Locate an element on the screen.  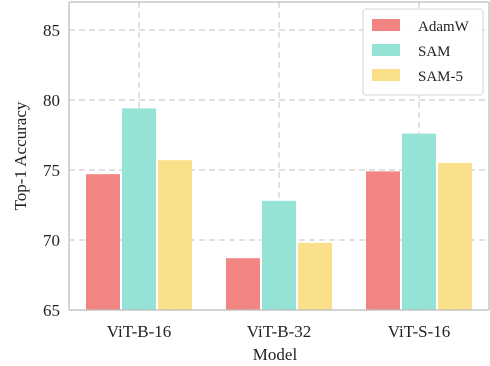
legend-label-sam-5: SAM-5 is located at coordinates (440, 77).